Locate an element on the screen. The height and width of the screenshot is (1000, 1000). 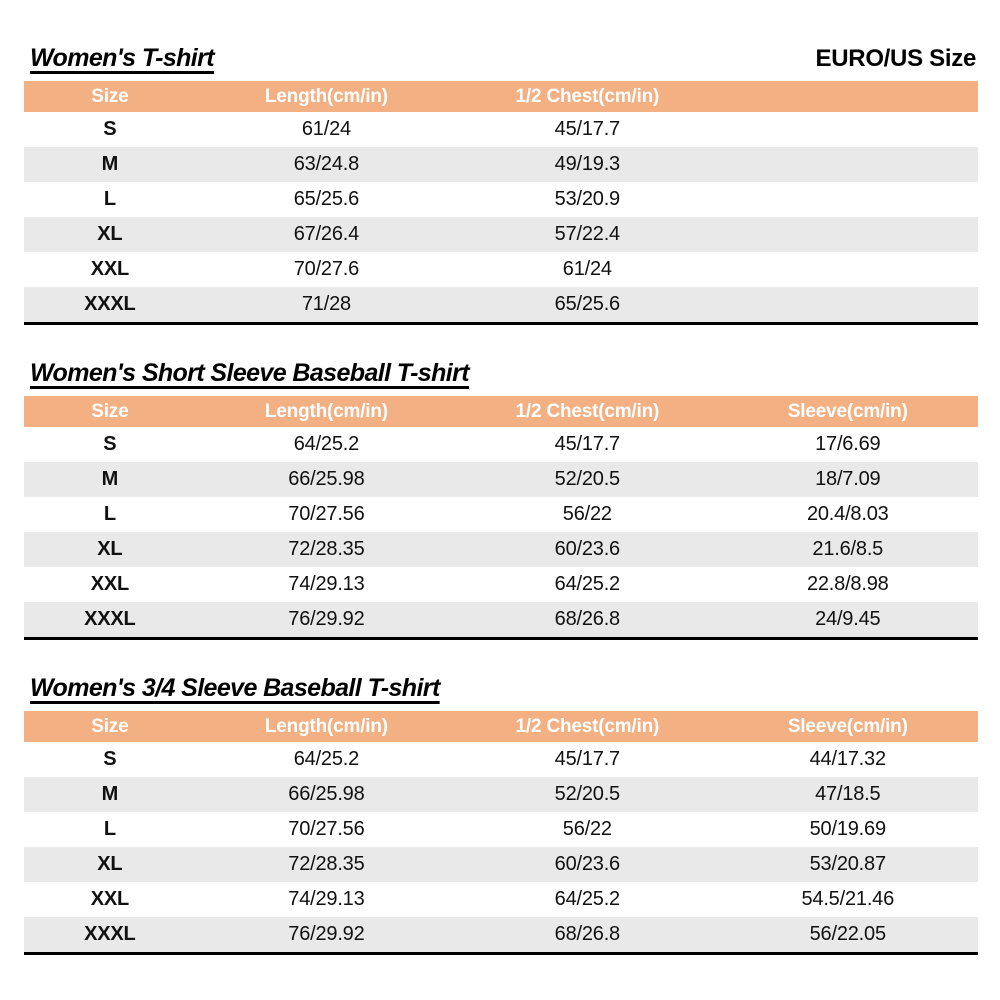
value-cell: 53/20.87 is located at coordinates (847, 864).